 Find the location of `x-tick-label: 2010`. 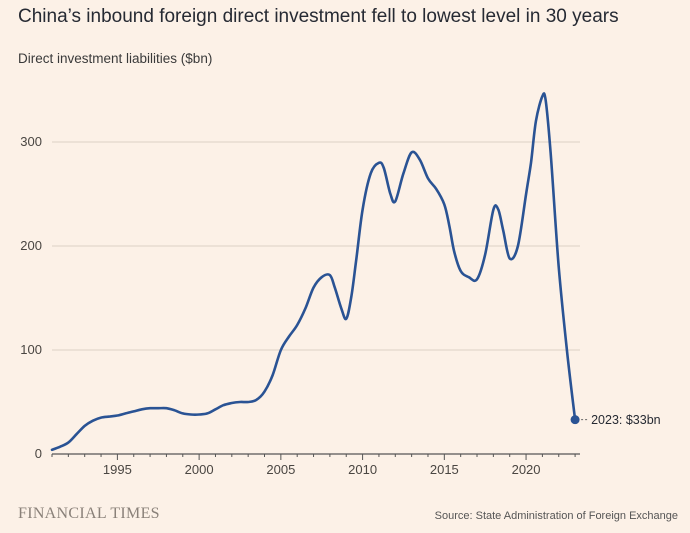

x-tick-label: 2010 is located at coordinates (362, 469).